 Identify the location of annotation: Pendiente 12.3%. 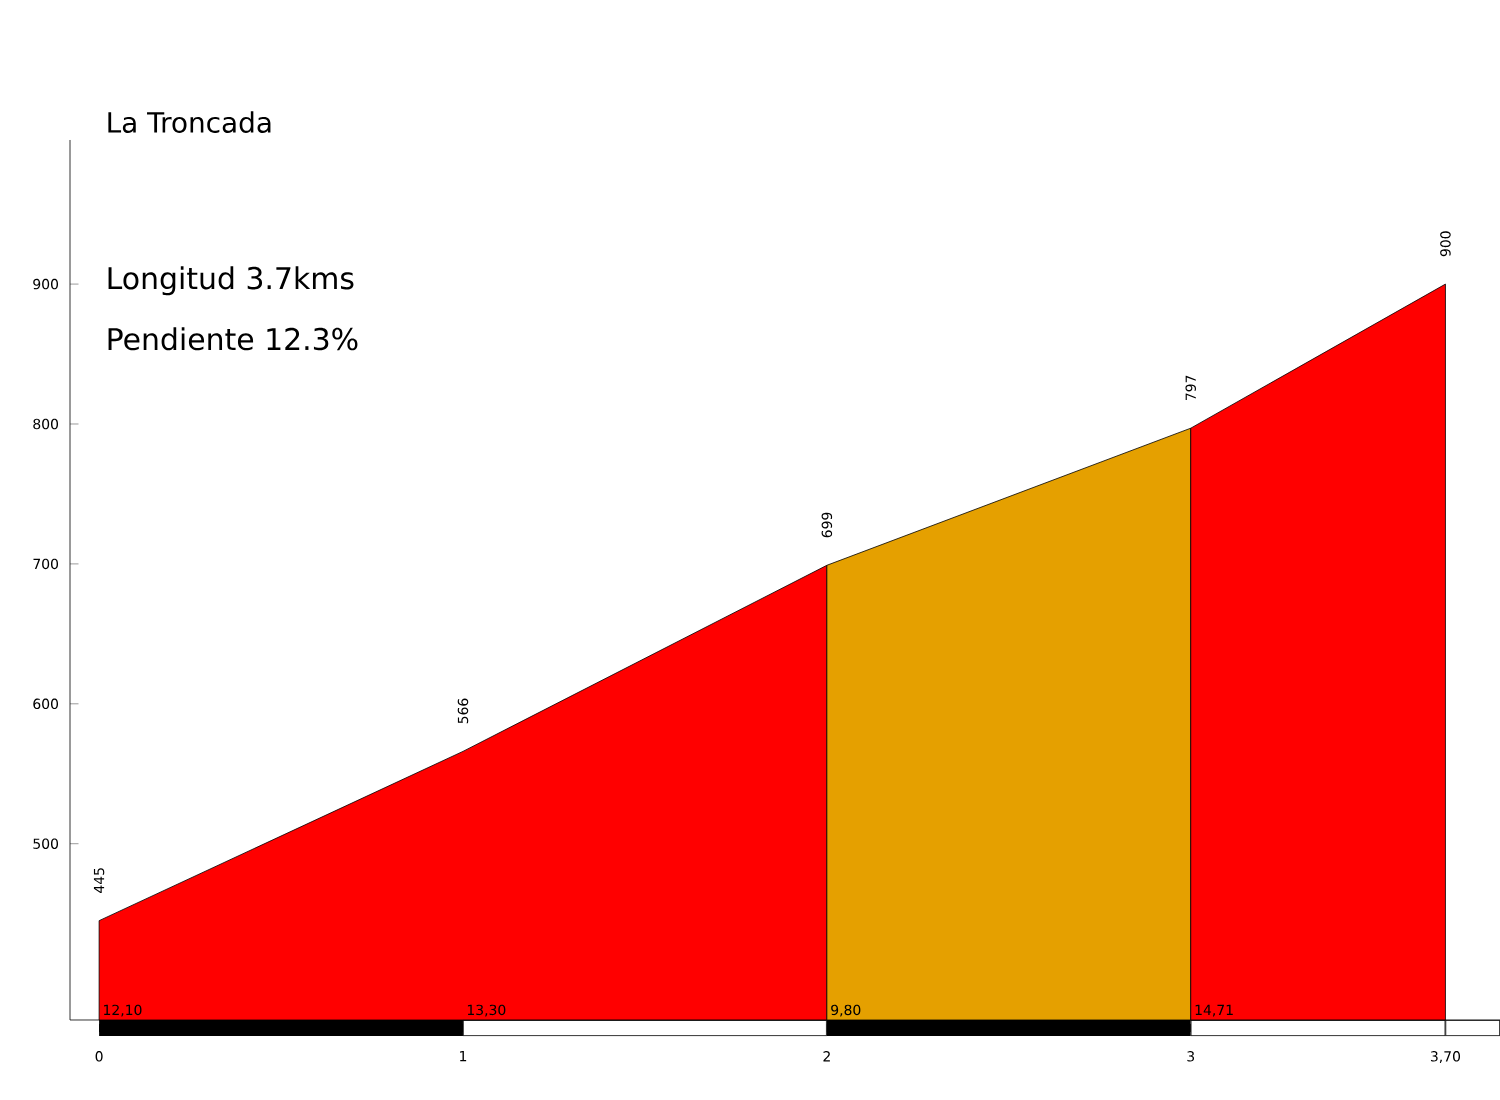
(233, 339).